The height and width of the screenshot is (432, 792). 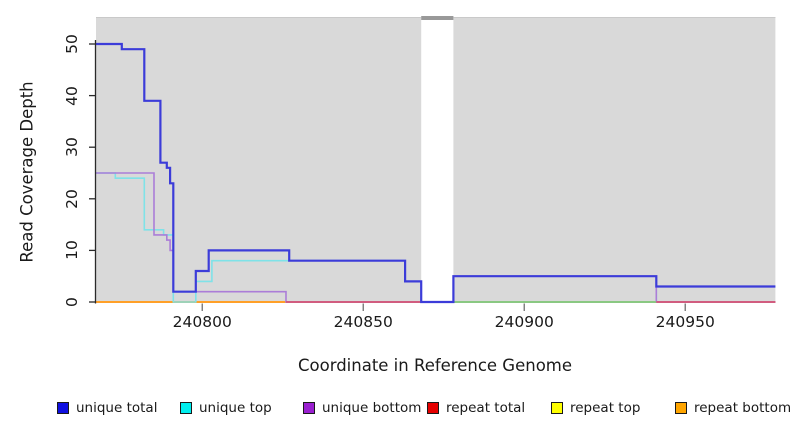 I want to click on y-tick-label: 20, so click(x=72, y=198).